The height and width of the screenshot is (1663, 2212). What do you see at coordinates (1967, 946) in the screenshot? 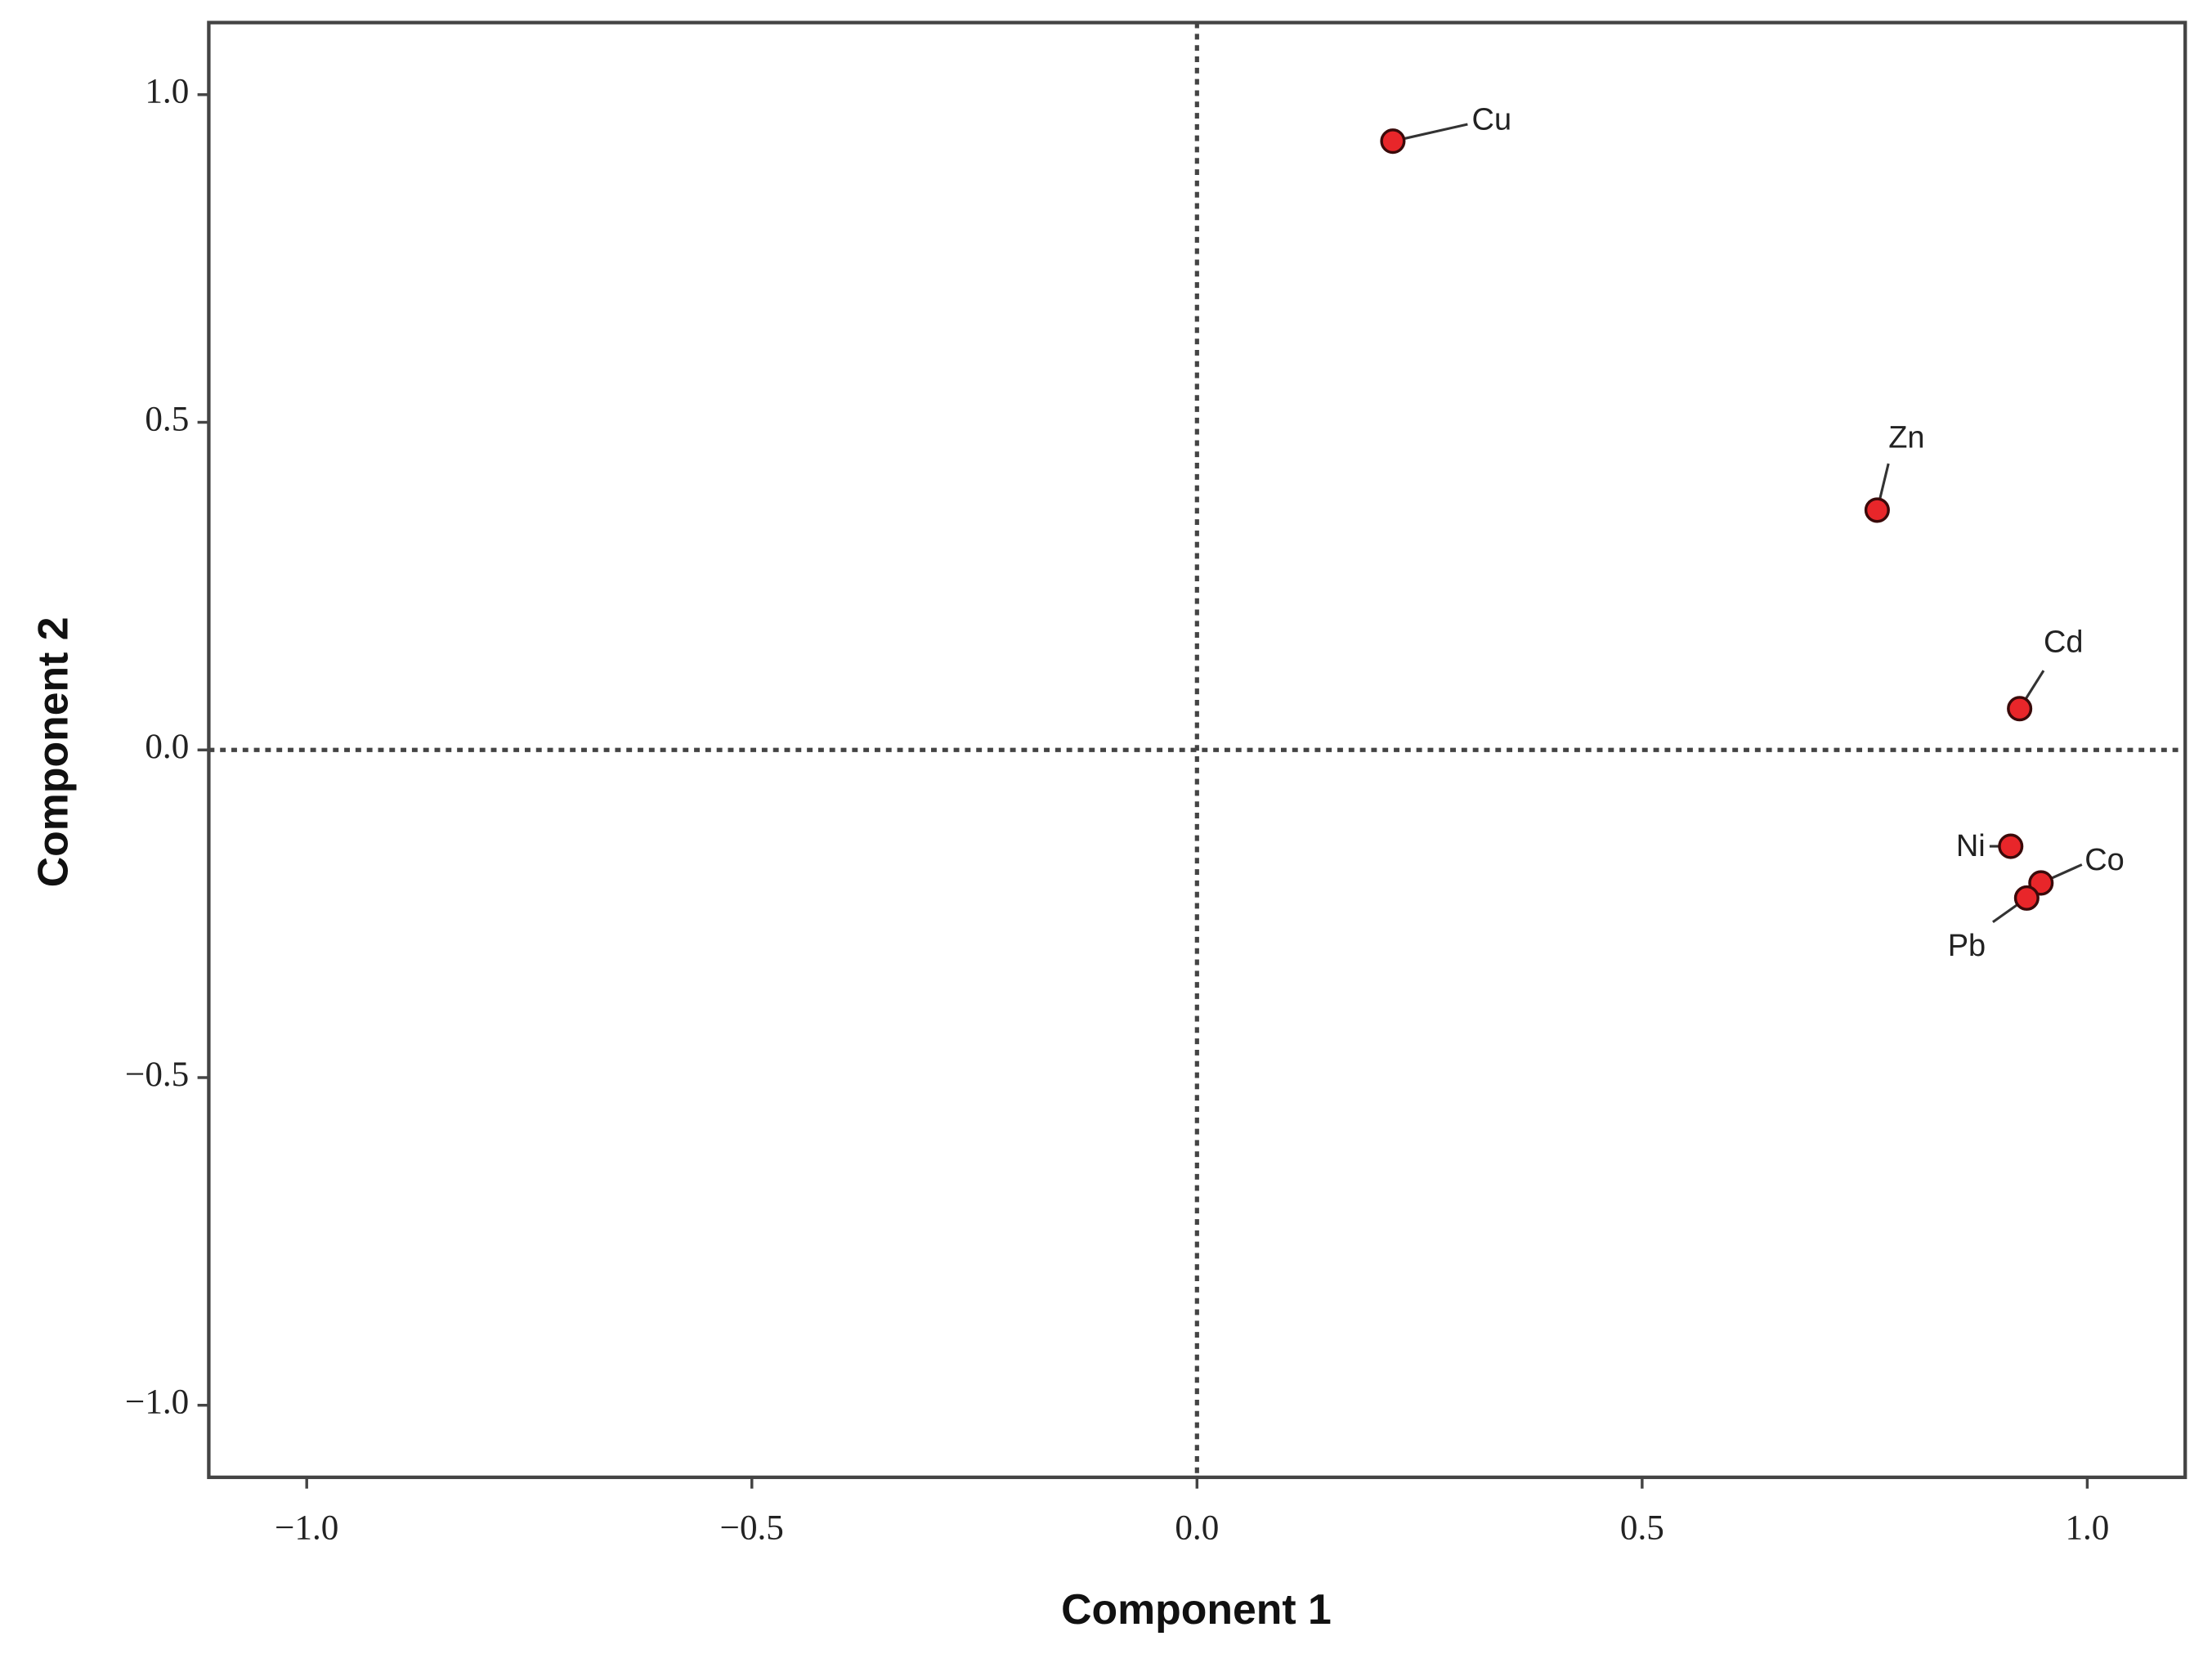
I see `point-label: Pb` at bounding box center [1967, 946].